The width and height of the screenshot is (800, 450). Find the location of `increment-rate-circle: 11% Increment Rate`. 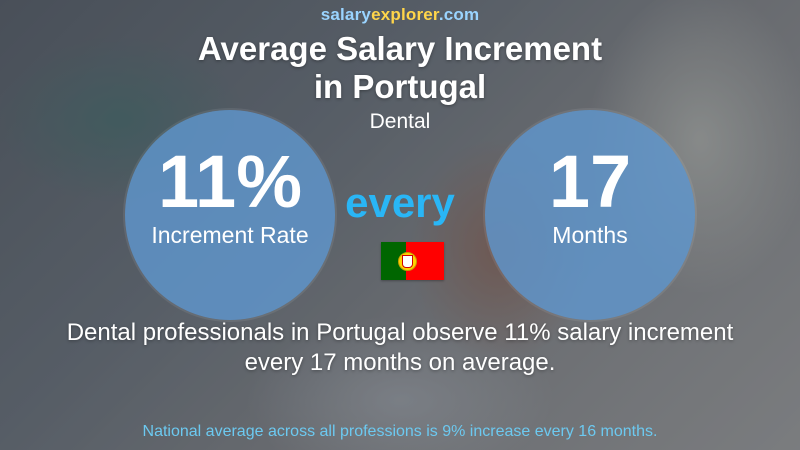

increment-rate-circle: 11% Increment Rate is located at coordinates (230, 215).